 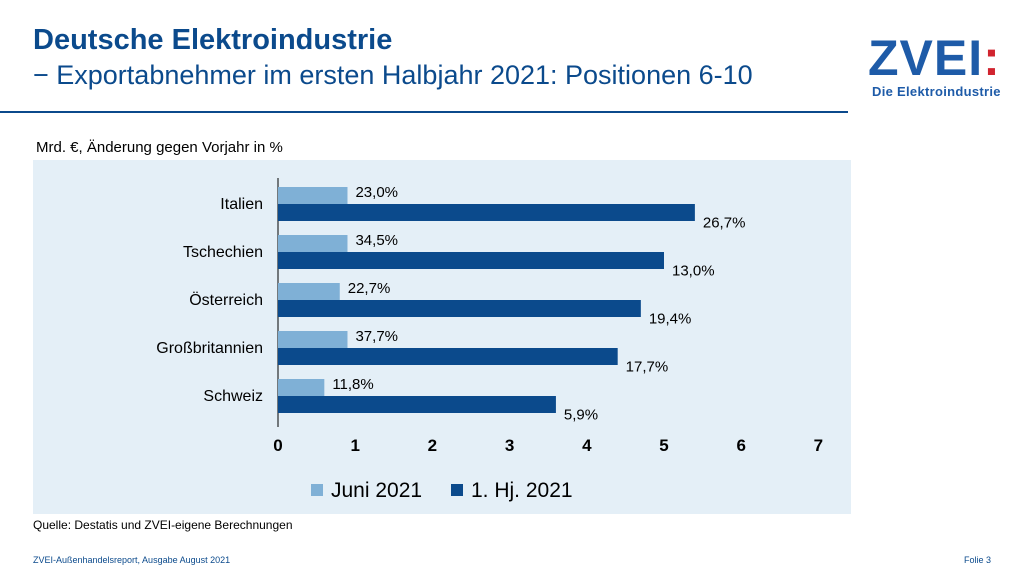 What do you see at coordinates (522, 490) in the screenshot?
I see `legend-entry: 1. Hj. 2021` at bounding box center [522, 490].